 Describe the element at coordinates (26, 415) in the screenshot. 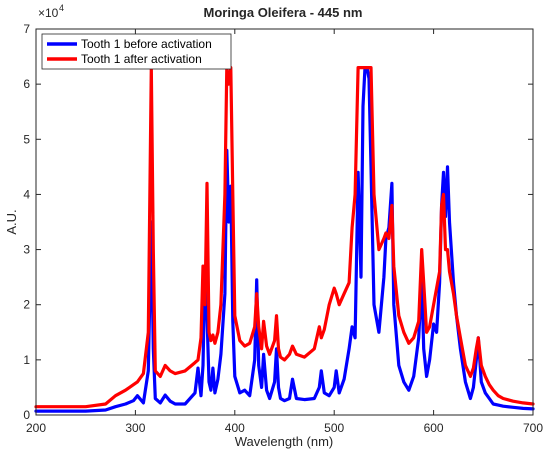

I see `y-tick-label: 0` at that location.